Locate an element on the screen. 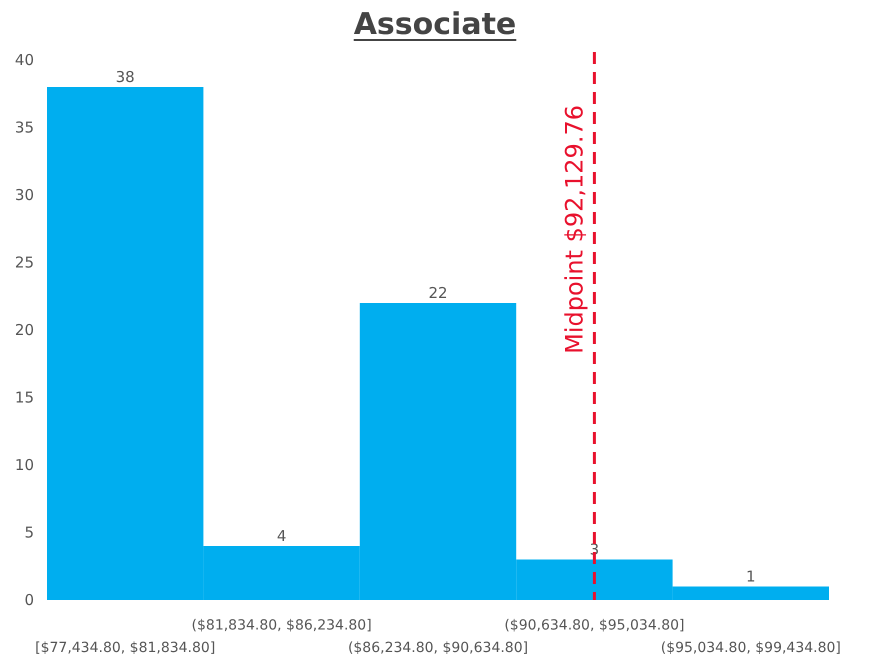 Image resolution: width=869 pixels, height=670 pixels. chart-title: Associate is located at coordinates (435, 24).